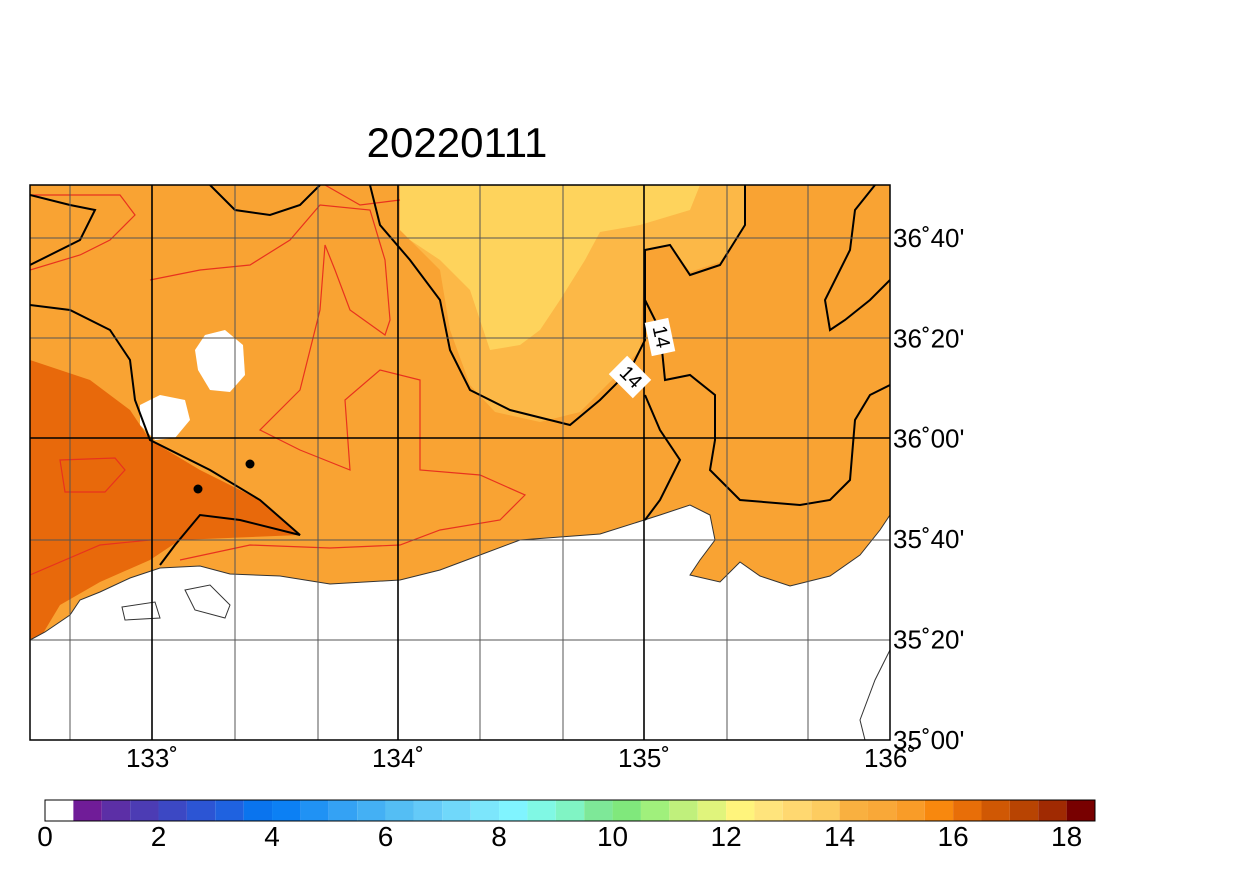 The width and height of the screenshot is (1237, 880). Describe the element at coordinates (165, 507) in the screenshot. I see `band-dark` at that location.